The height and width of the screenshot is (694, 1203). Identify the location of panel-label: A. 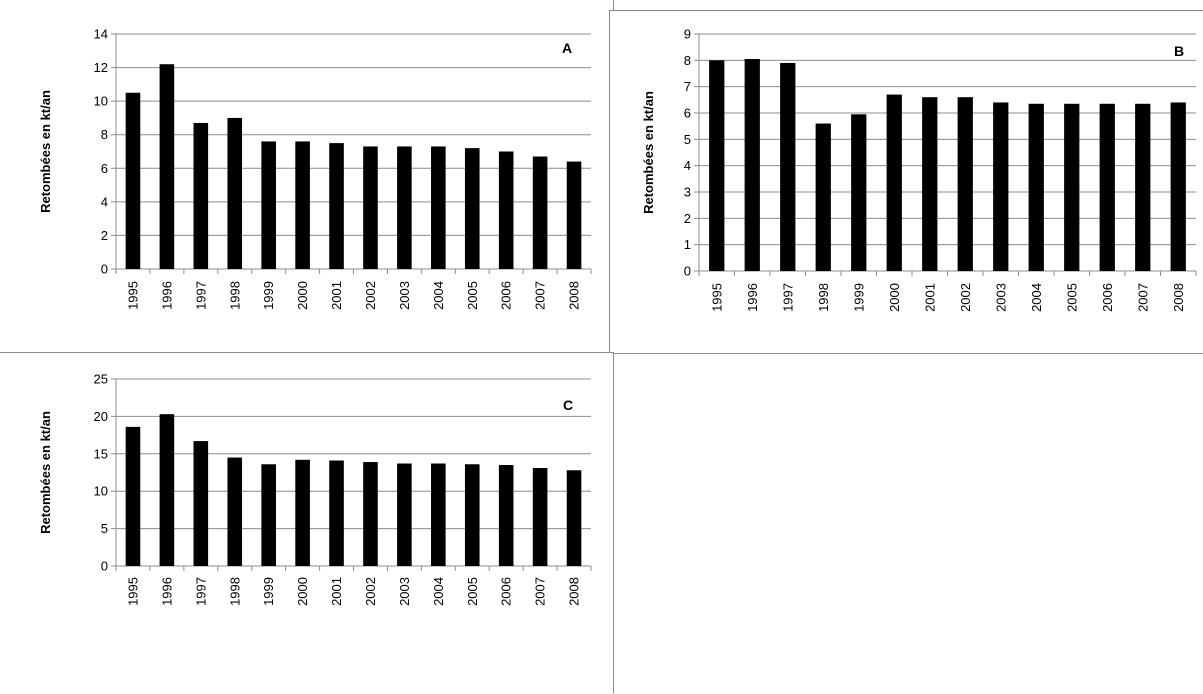
(567, 48).